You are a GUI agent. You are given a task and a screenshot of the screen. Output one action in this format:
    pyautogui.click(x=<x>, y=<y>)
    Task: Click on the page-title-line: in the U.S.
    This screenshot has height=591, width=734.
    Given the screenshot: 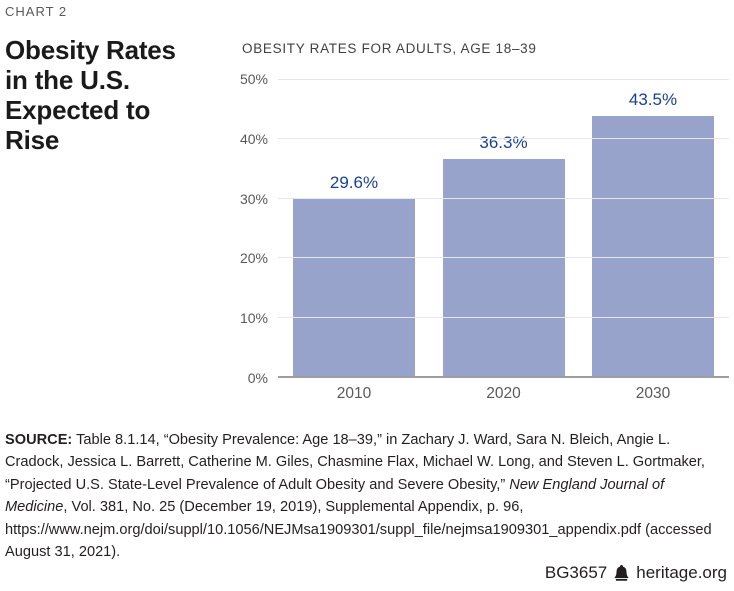 What is the action you would take?
    pyautogui.click(x=67, y=80)
    